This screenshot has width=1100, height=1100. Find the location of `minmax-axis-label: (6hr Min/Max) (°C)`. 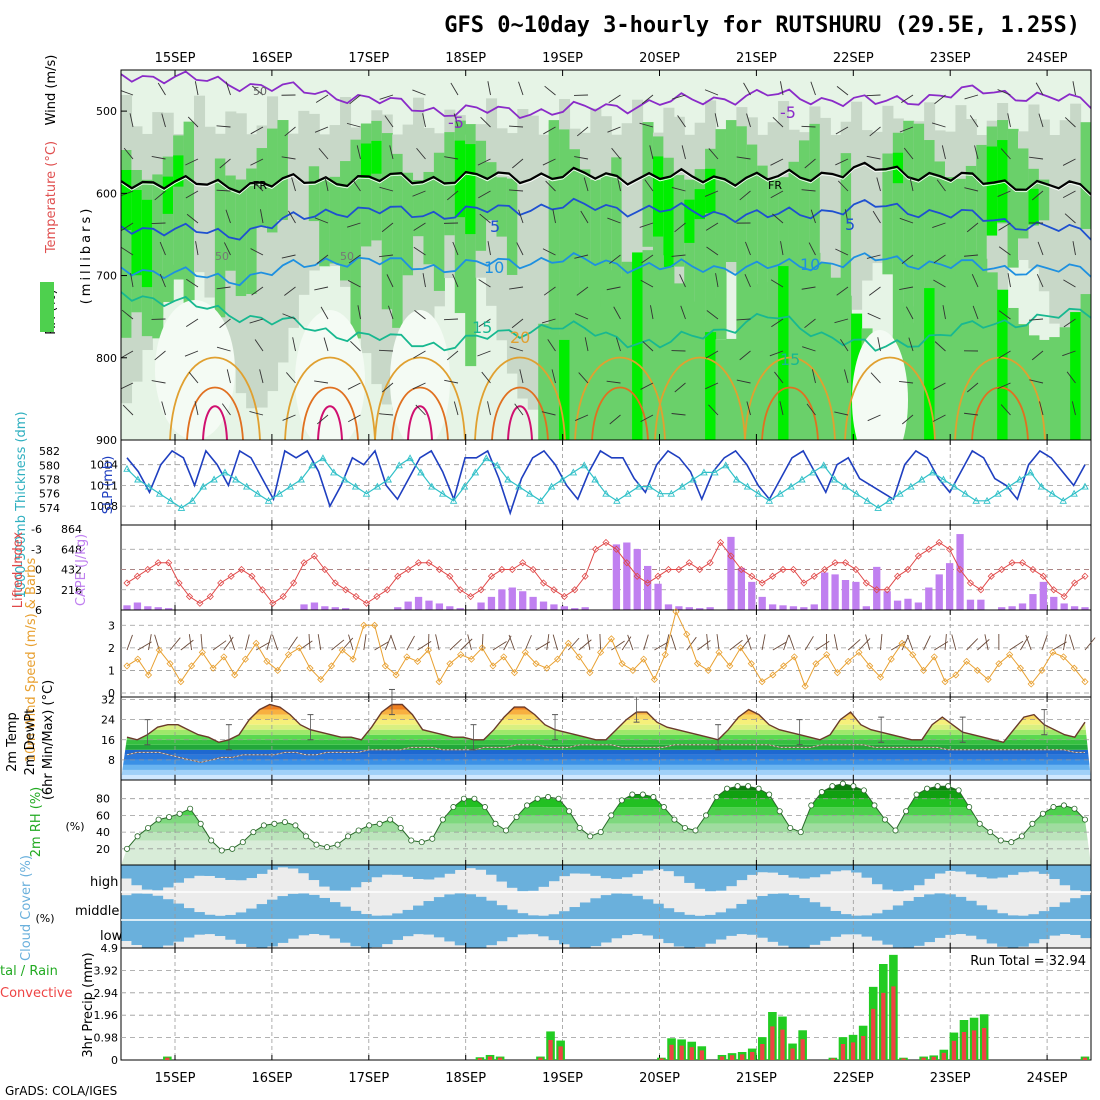

minmax-axis-label: (6hr Min/Max) (°C) is located at coordinates (48, 740).